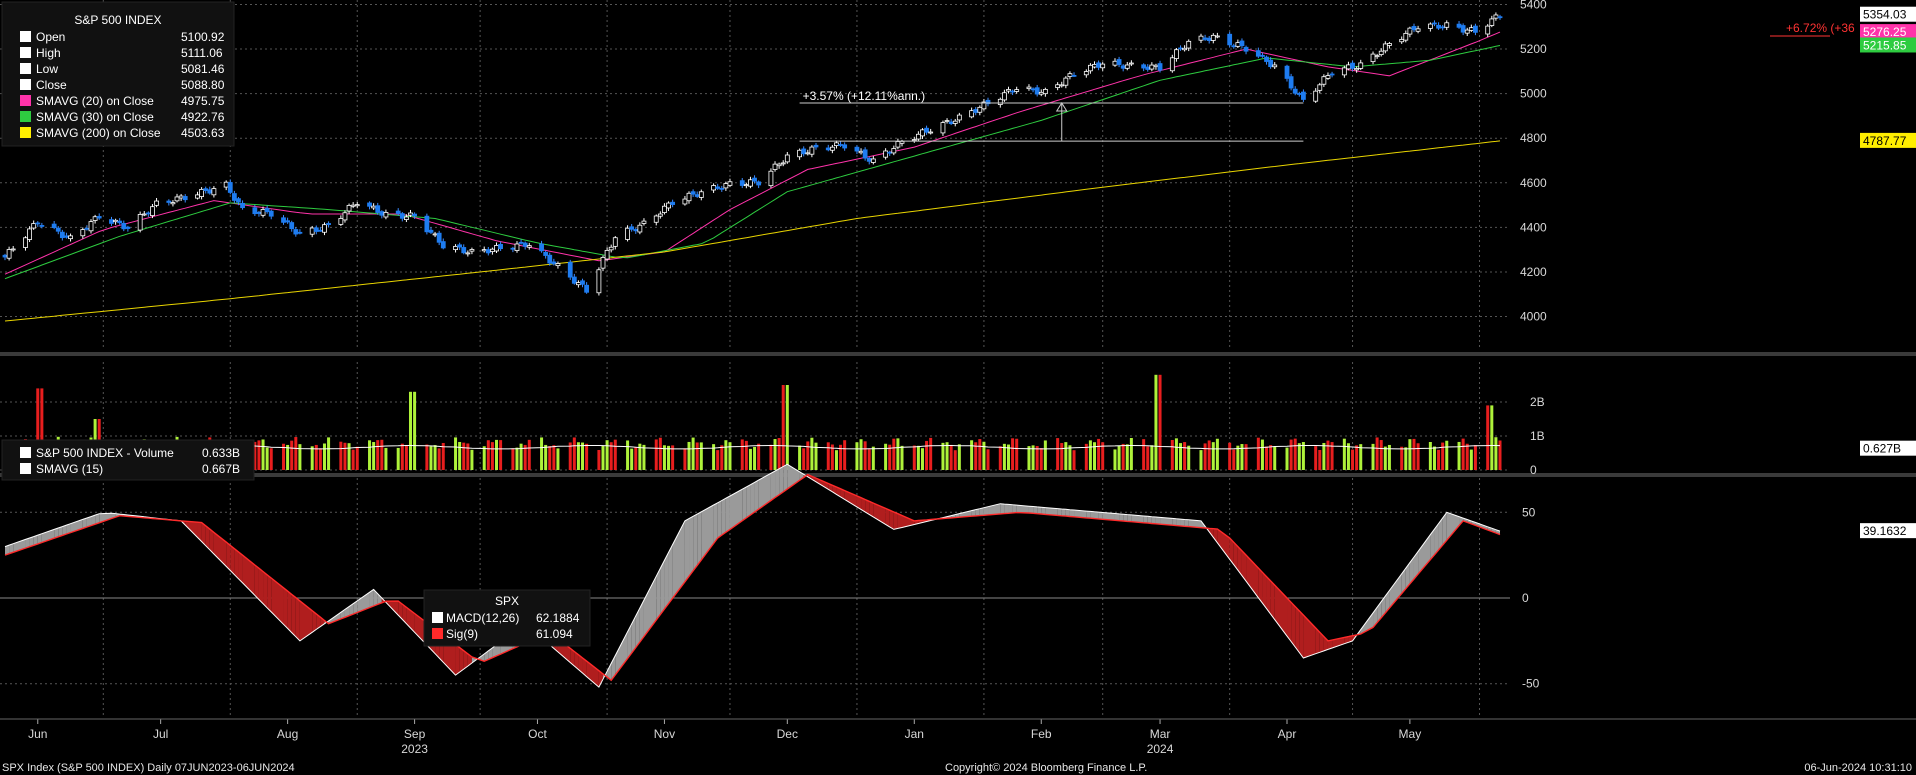 The width and height of the screenshot is (1916, 775). I want to click on price-legend-title: S&P 500 INDEX, so click(117, 20).